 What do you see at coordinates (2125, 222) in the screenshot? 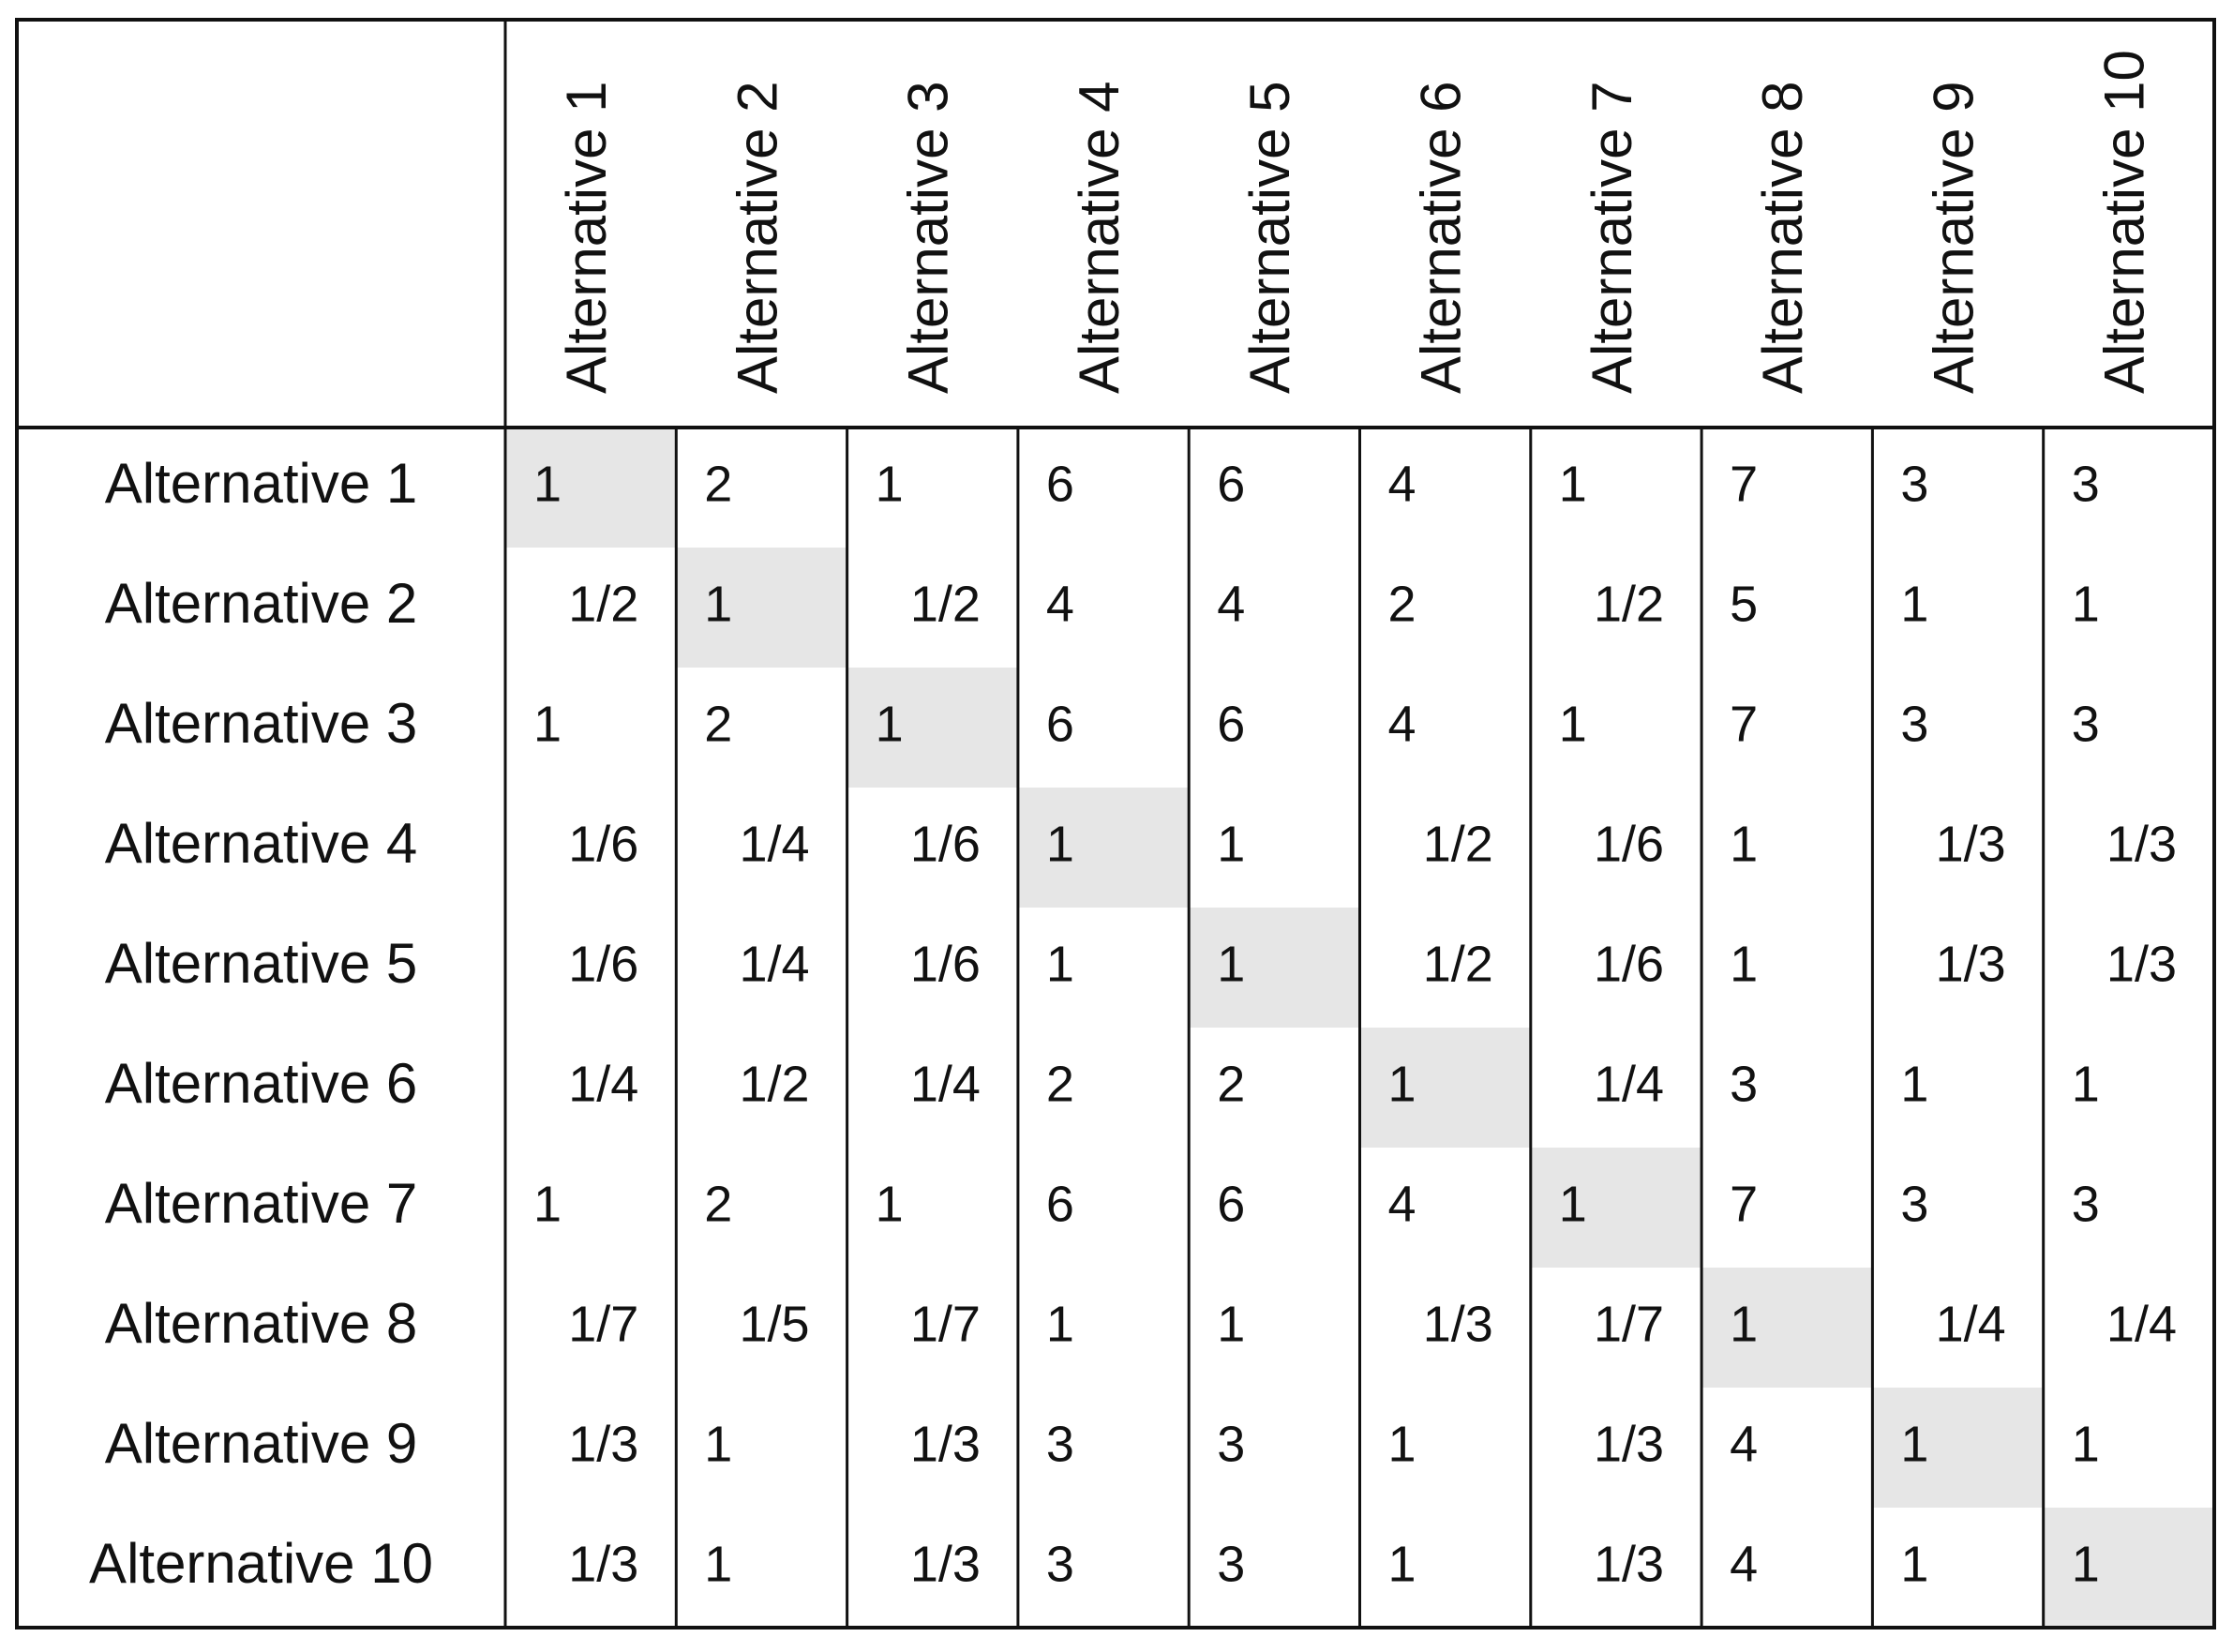
I see `column-header: Alternative 10` at bounding box center [2125, 222].